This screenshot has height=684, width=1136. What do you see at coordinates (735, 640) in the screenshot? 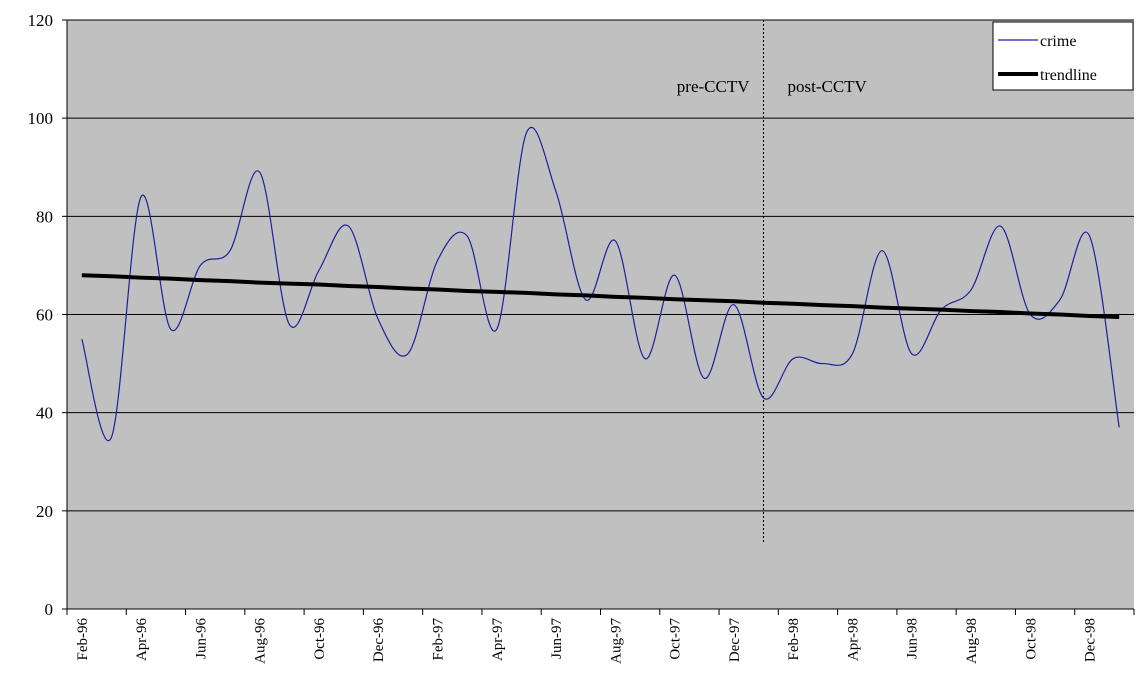
I see `x-tick-label: Dec-97` at bounding box center [735, 640].